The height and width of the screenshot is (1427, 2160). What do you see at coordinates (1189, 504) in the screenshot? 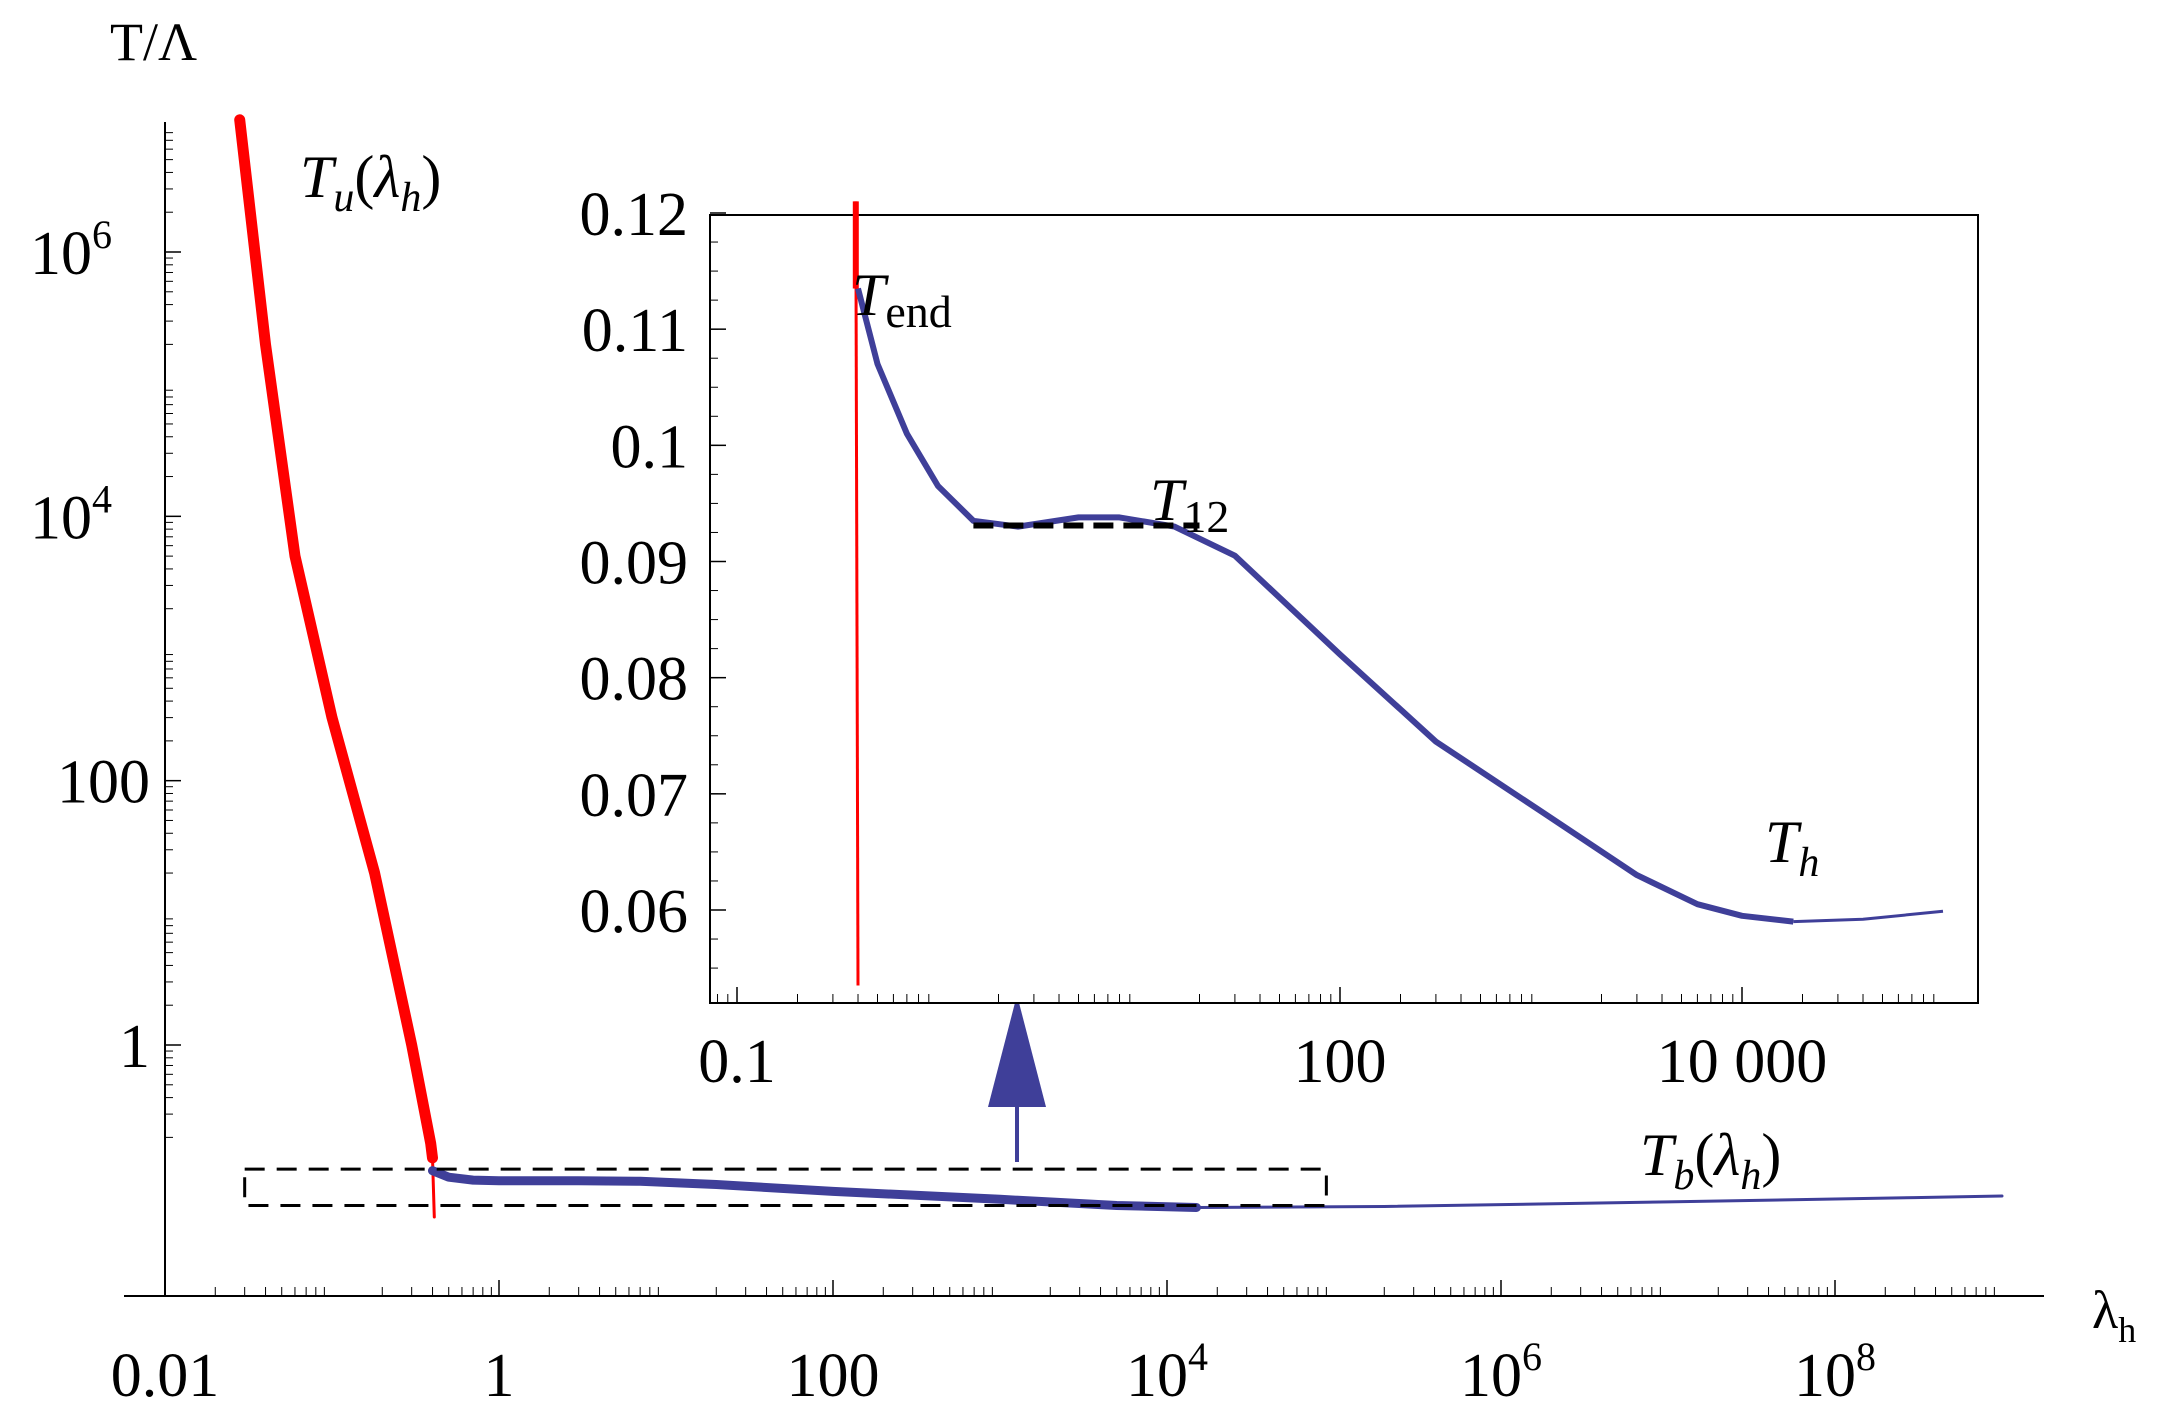
I see `label-t12: T12` at bounding box center [1189, 504].